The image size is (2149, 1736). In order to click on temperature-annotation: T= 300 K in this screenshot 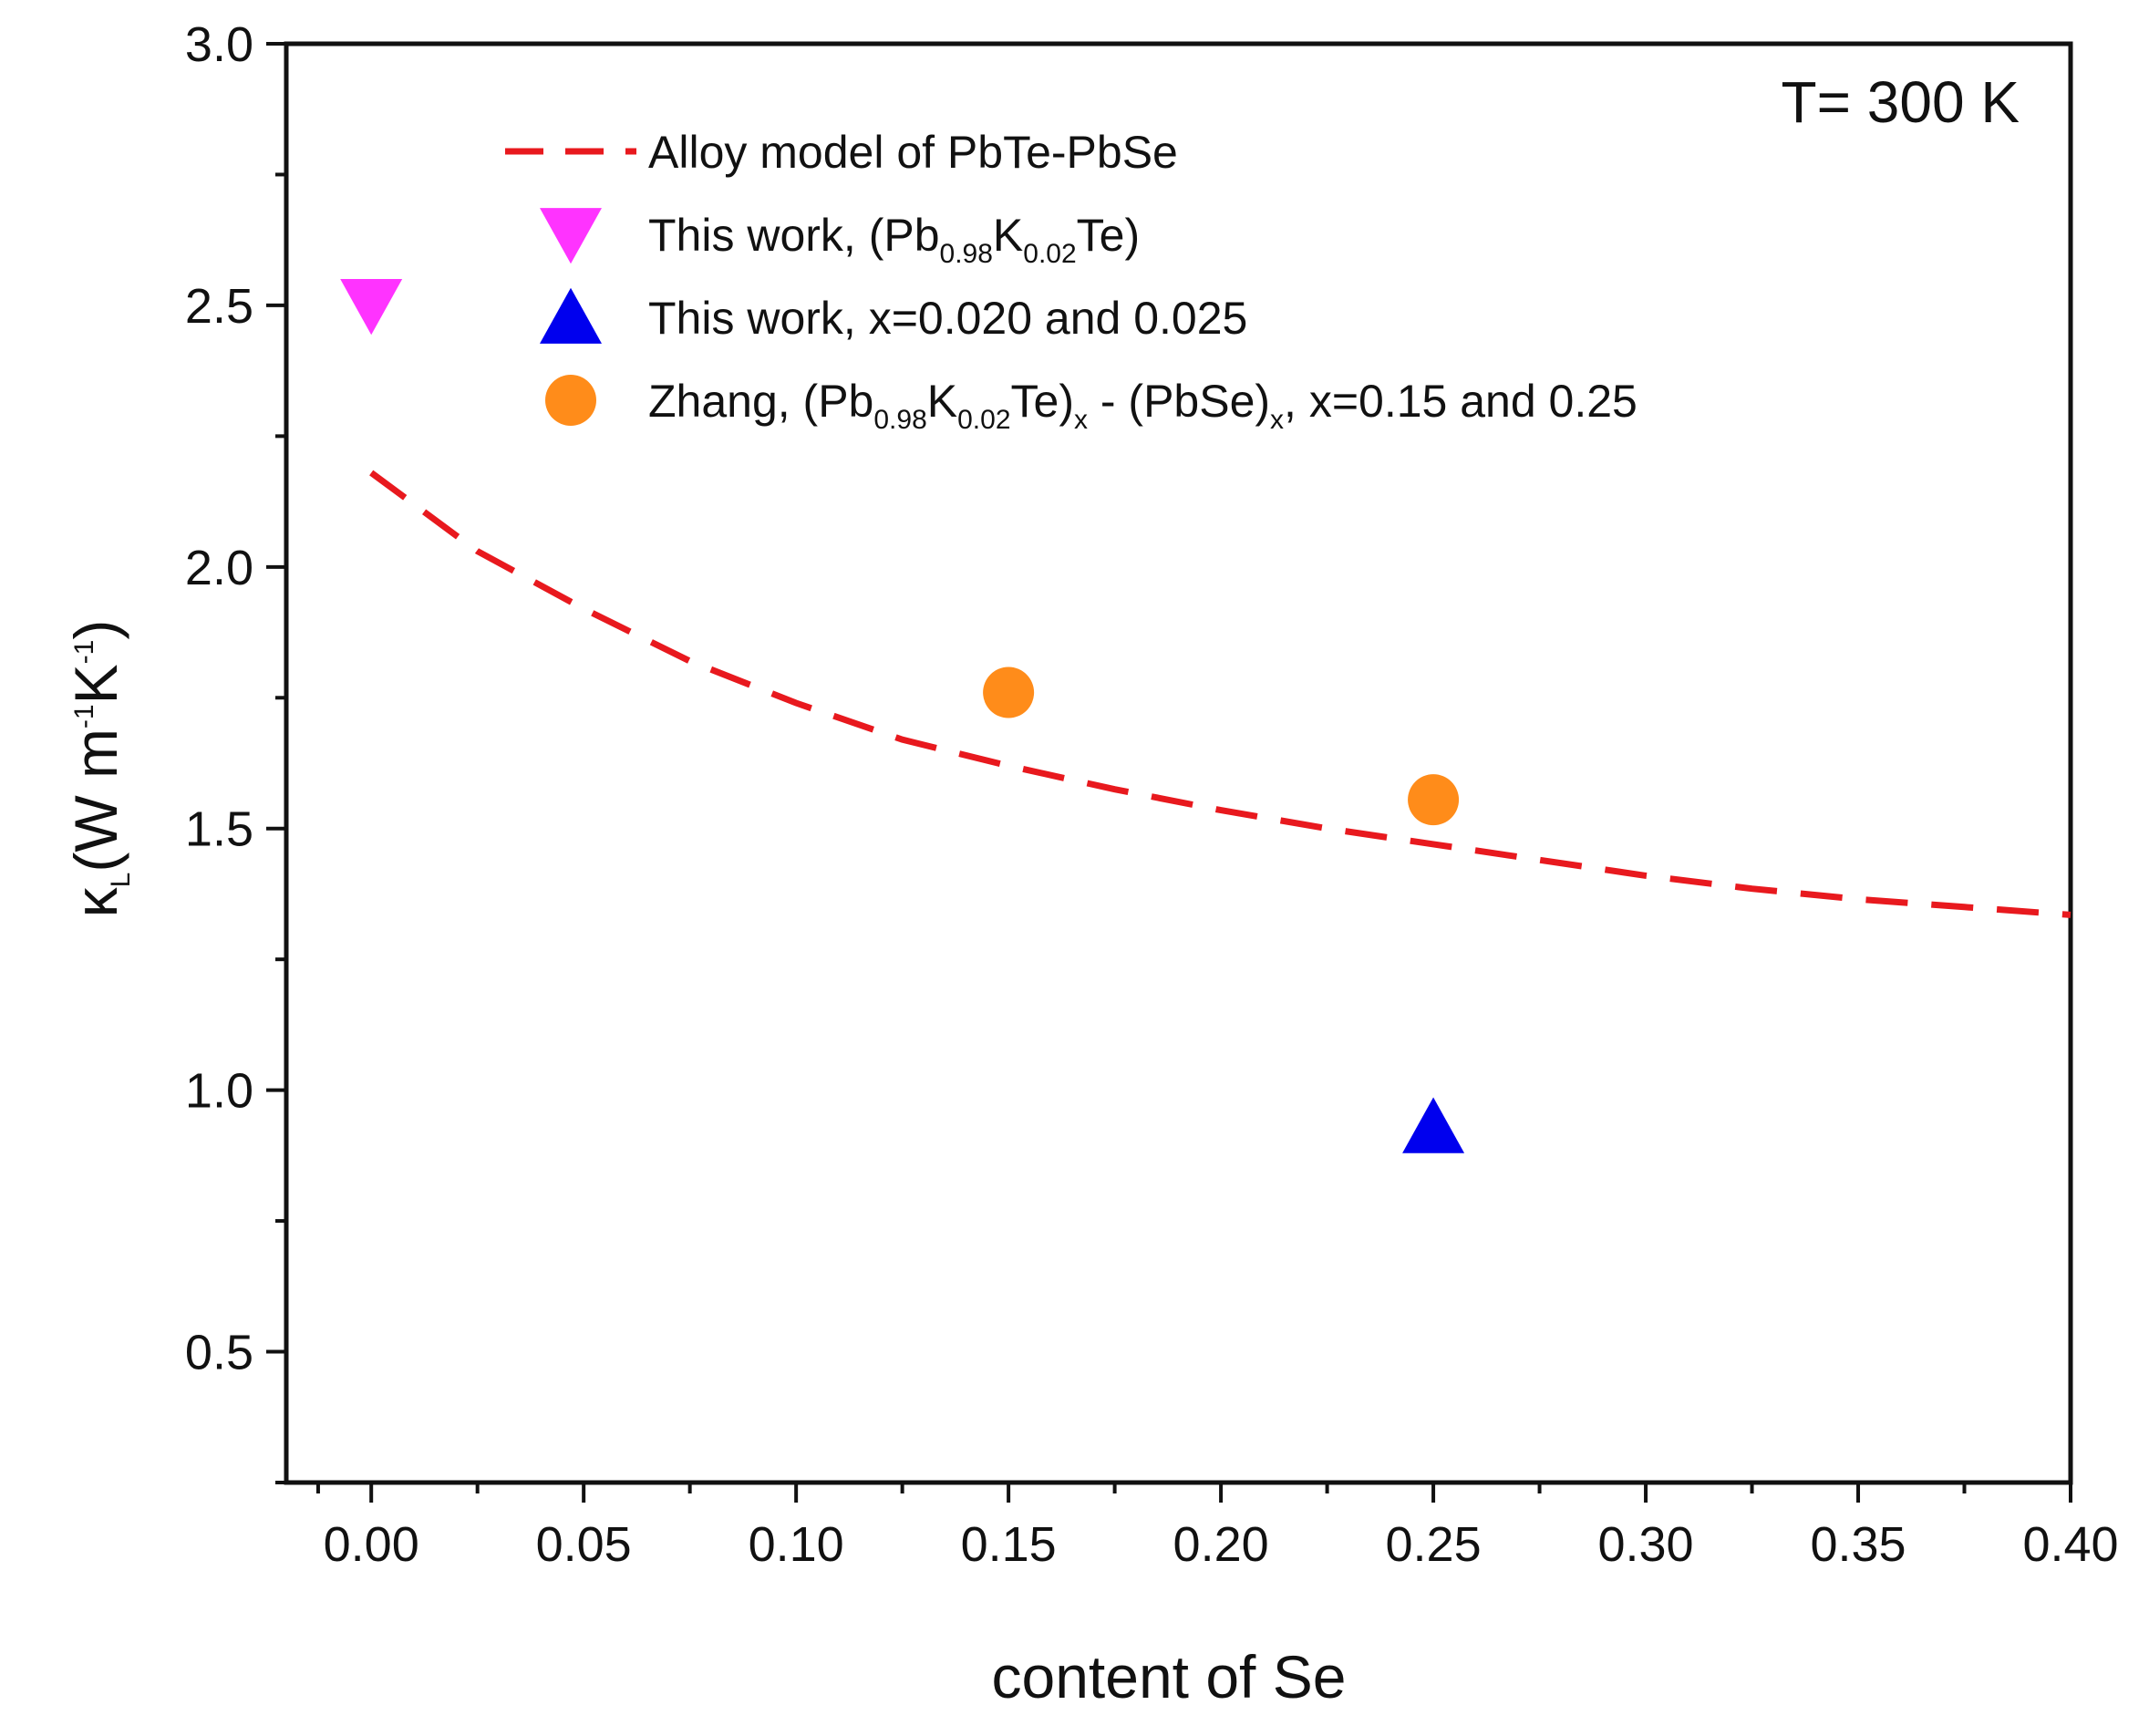, I will do `click(1901, 102)`.